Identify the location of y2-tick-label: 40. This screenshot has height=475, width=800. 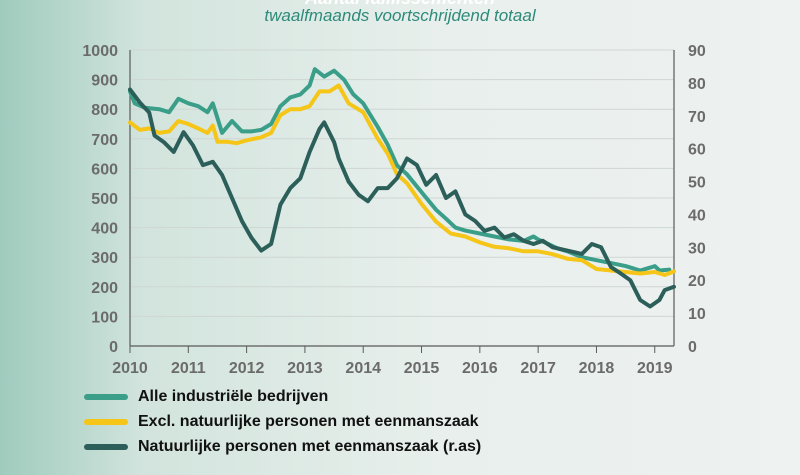
(697, 215).